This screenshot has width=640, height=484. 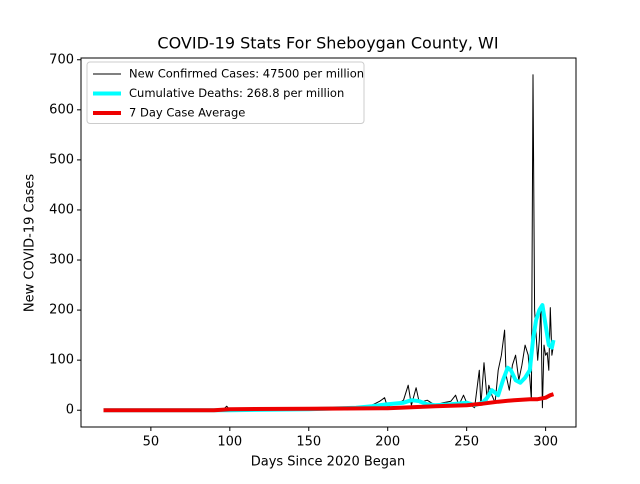 I want to click on y-tick-label: 500, so click(x=61, y=159).